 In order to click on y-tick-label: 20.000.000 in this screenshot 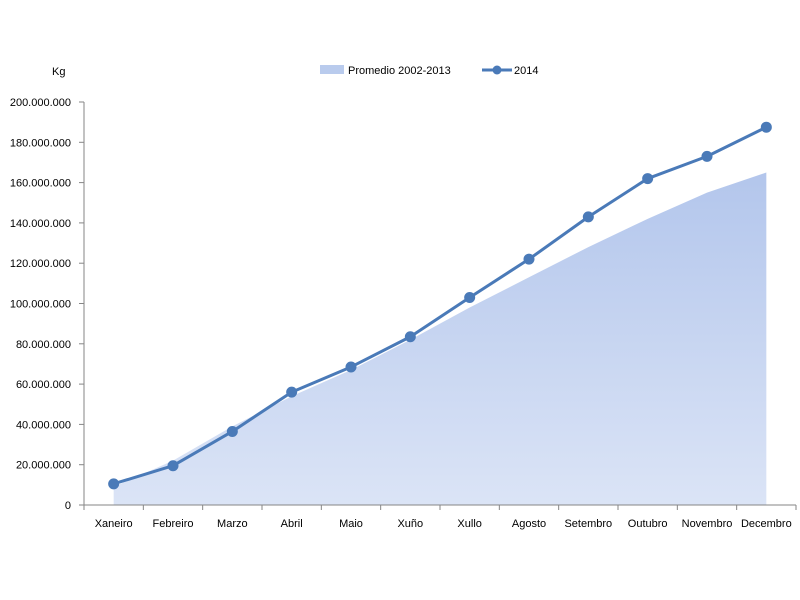, I will do `click(43, 466)`.